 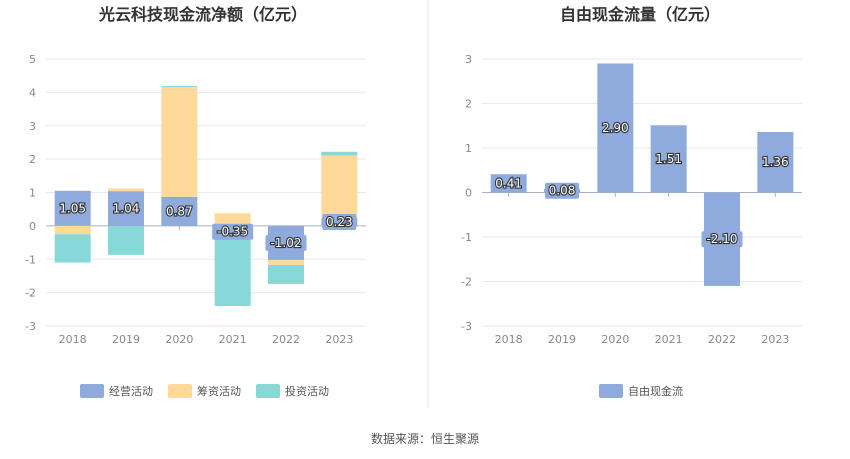 What do you see at coordinates (424, 439) in the screenshot?
I see `data-source: 数据来源：恒生聚源` at bounding box center [424, 439].